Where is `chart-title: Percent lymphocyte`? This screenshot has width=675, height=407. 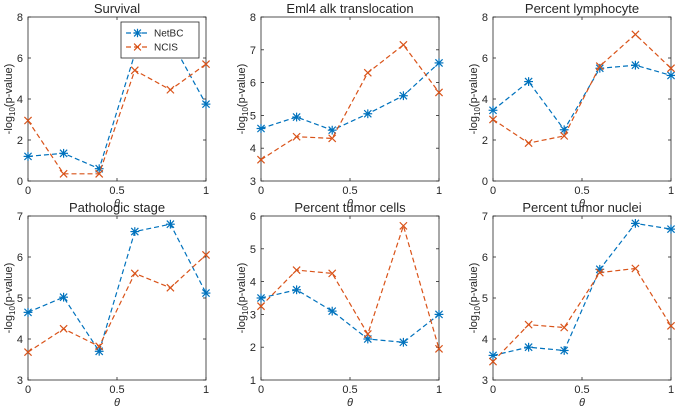 chart-title: Percent lymphocyte is located at coordinates (582, 8).